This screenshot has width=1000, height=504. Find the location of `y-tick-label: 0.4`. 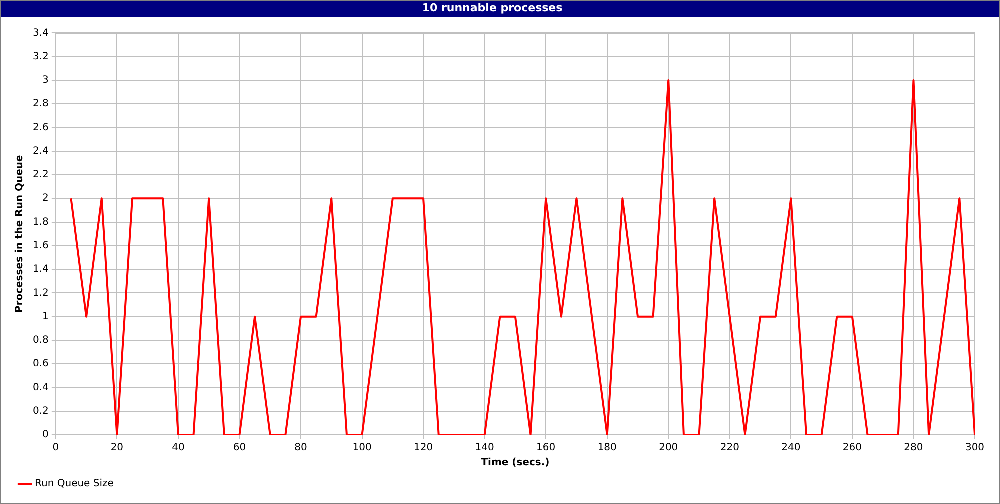

y-tick-label: 0.4 is located at coordinates (40, 388).